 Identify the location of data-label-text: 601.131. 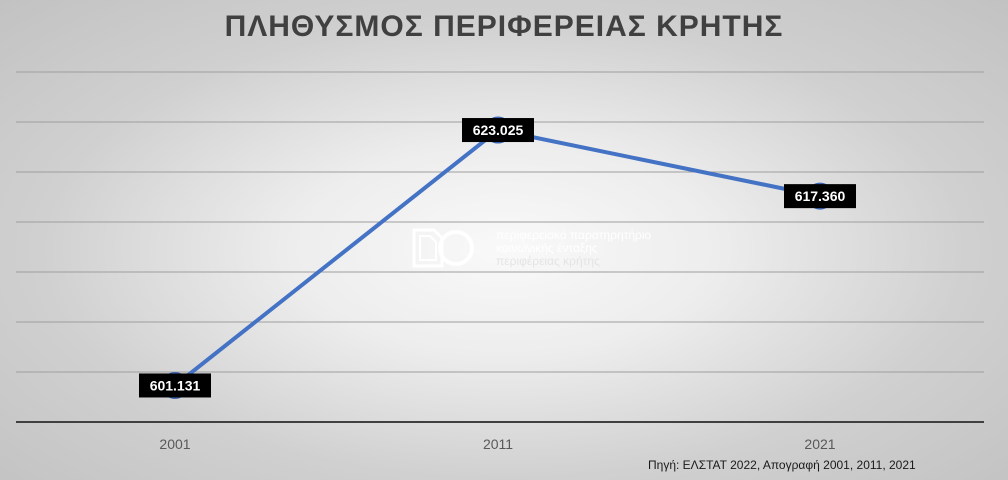
(175, 385).